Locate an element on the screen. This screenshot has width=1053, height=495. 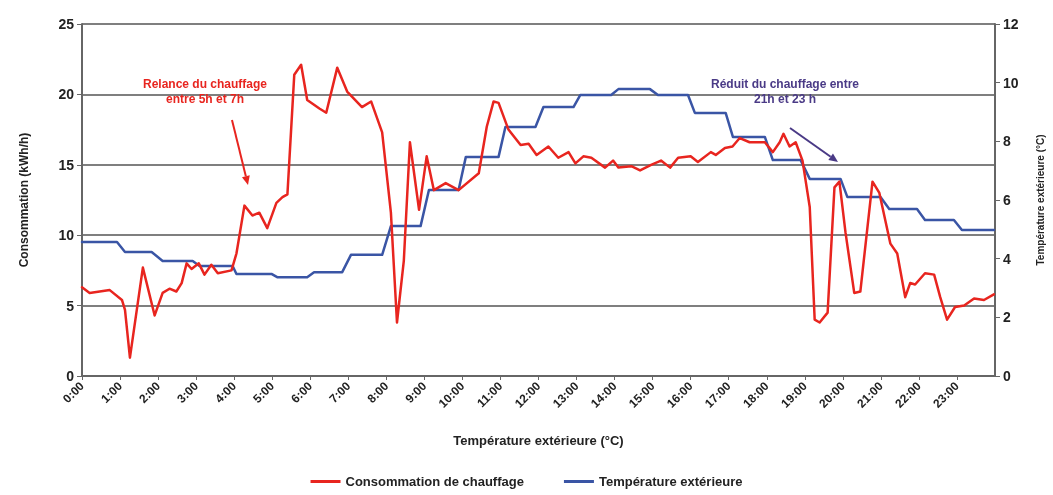
y2-tick-label: 8 is located at coordinates (1007, 141).